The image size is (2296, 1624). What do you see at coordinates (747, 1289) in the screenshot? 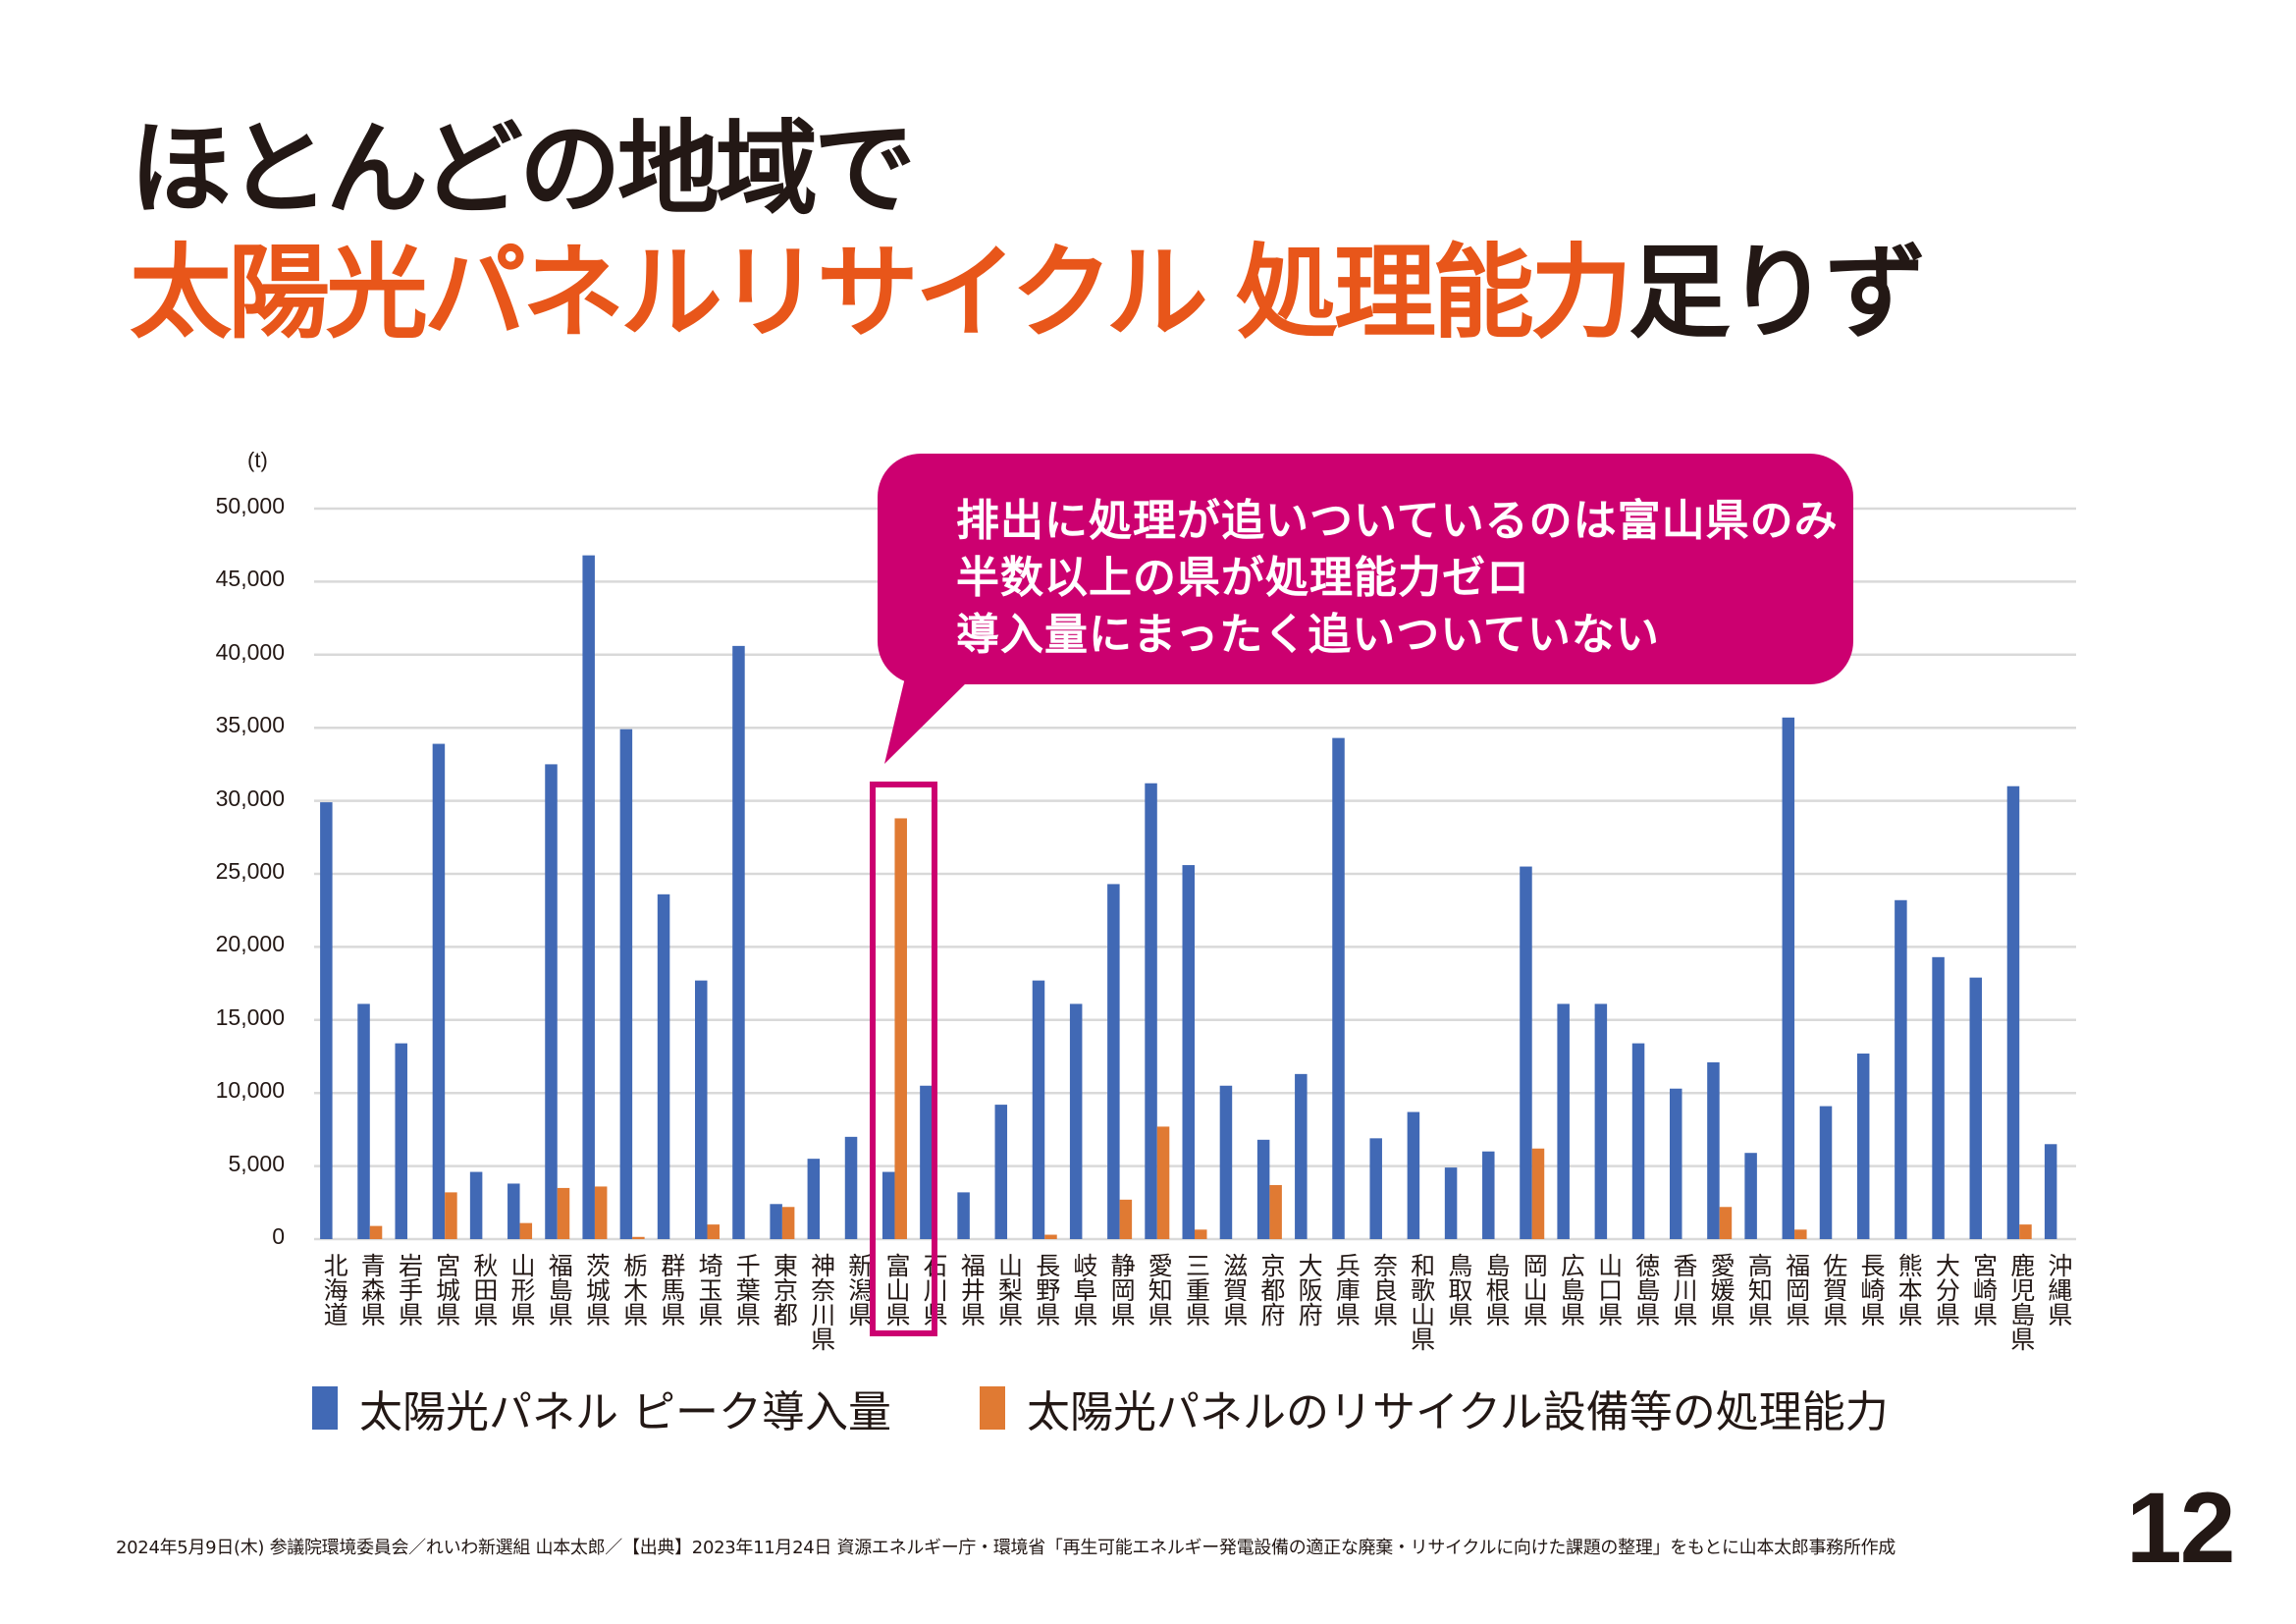
I see `x-tick-label: 千葉県` at bounding box center [747, 1289].